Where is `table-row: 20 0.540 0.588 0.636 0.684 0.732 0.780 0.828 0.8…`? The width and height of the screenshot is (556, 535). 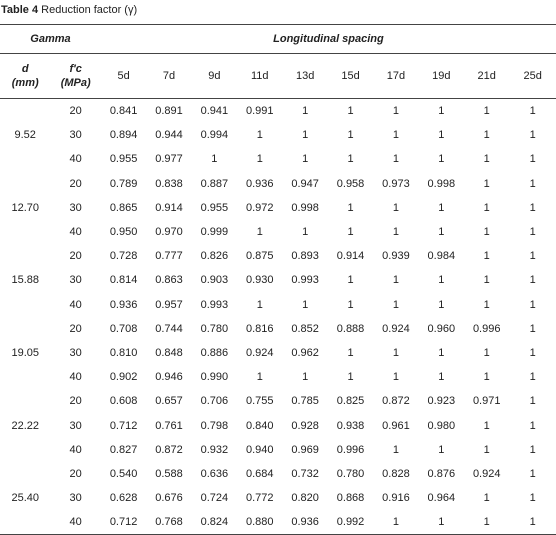 table-row: 20 0.540 0.588 0.636 0.684 0.732 0.780 0.828 0.8… is located at coordinates (278, 474).